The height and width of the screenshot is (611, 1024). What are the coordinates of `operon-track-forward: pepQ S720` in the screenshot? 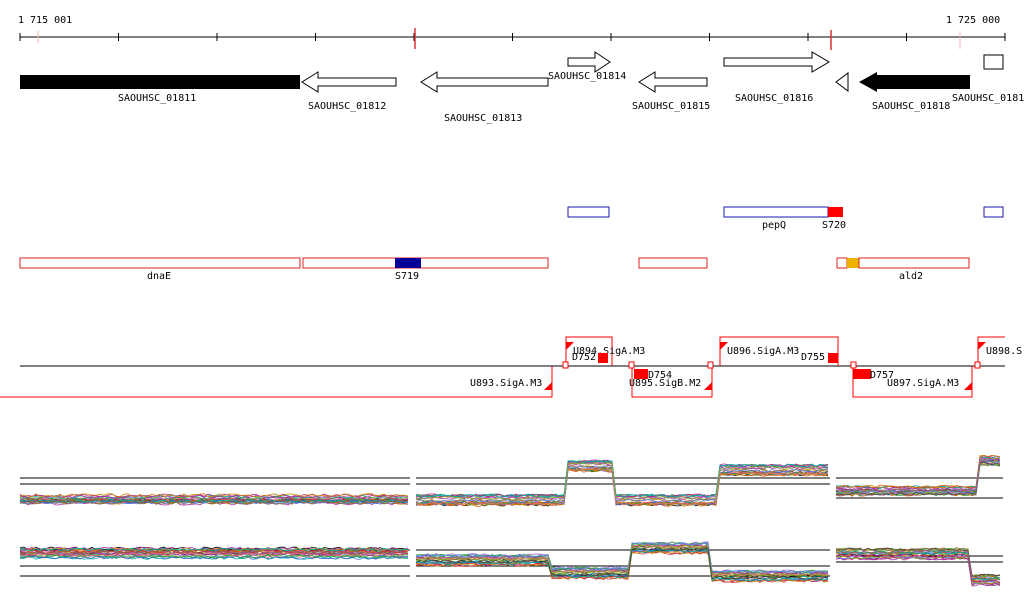 It's located at (785, 218).